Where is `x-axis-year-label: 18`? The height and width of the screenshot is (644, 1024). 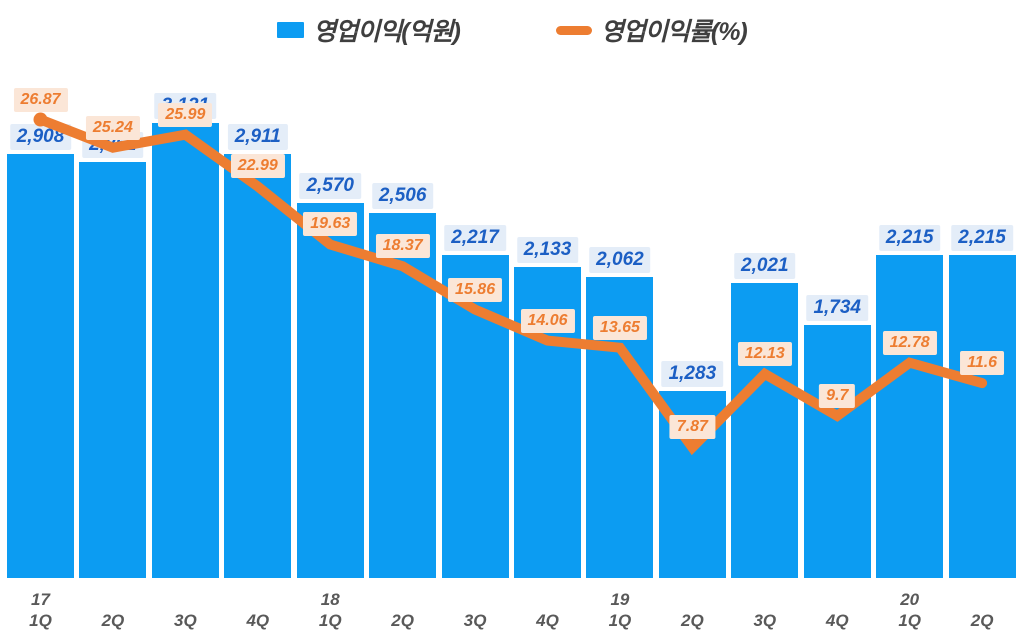
x-axis-year-label: 18 is located at coordinates (330, 599).